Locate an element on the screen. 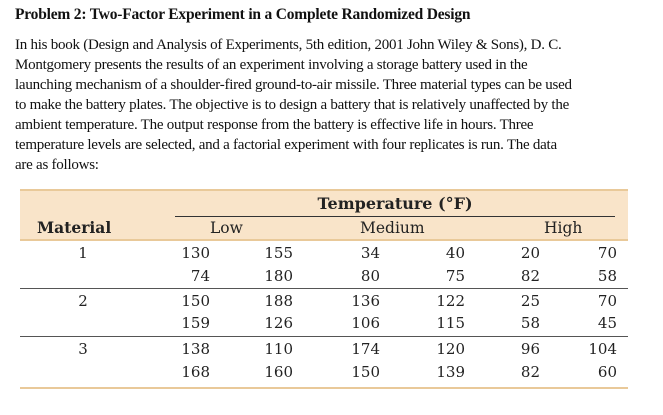 Image resolution: width=663 pixels, height=415 pixels. table-cell: 180 is located at coordinates (278, 276).